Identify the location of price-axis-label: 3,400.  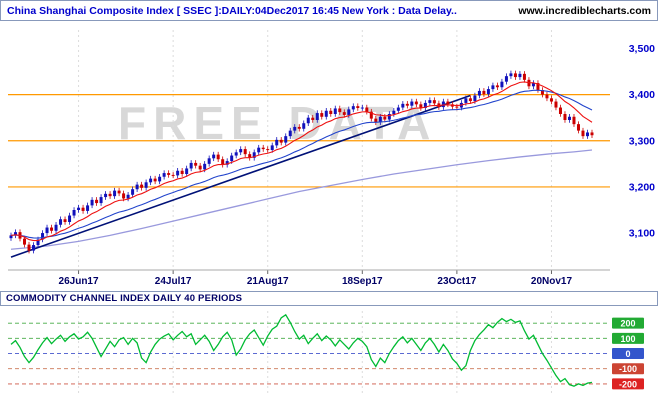
(642, 95).